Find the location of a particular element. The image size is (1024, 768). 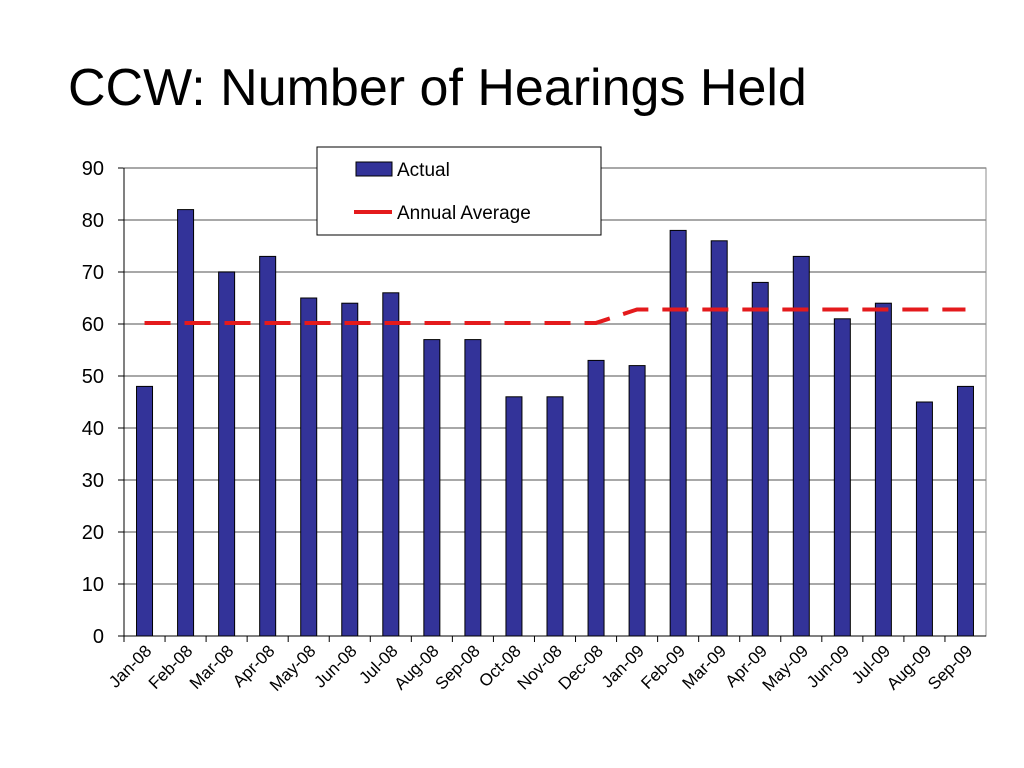

x-tick-label: Dec-08 is located at coordinates (581, 667).